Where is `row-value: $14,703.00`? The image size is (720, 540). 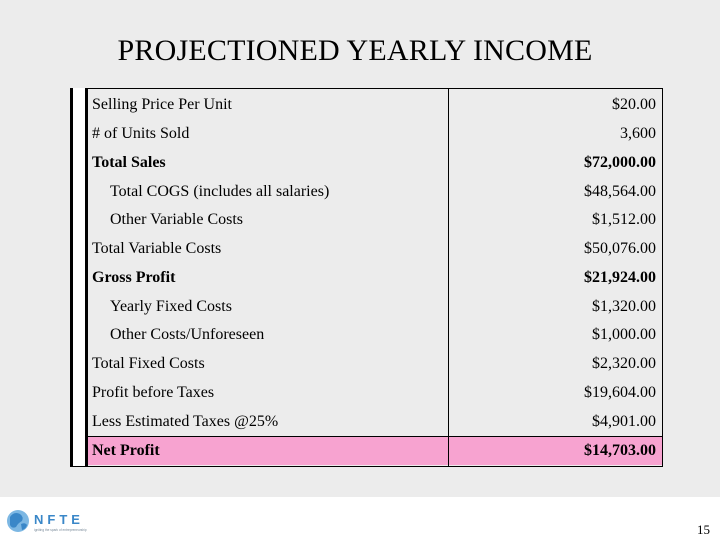
row-value: $14,703.00 is located at coordinates (620, 450).